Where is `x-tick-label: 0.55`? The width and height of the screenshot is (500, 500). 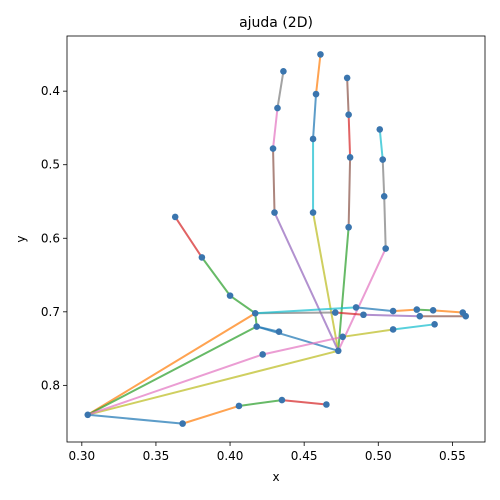
x-tick-label: 0.55 is located at coordinates (452, 456).